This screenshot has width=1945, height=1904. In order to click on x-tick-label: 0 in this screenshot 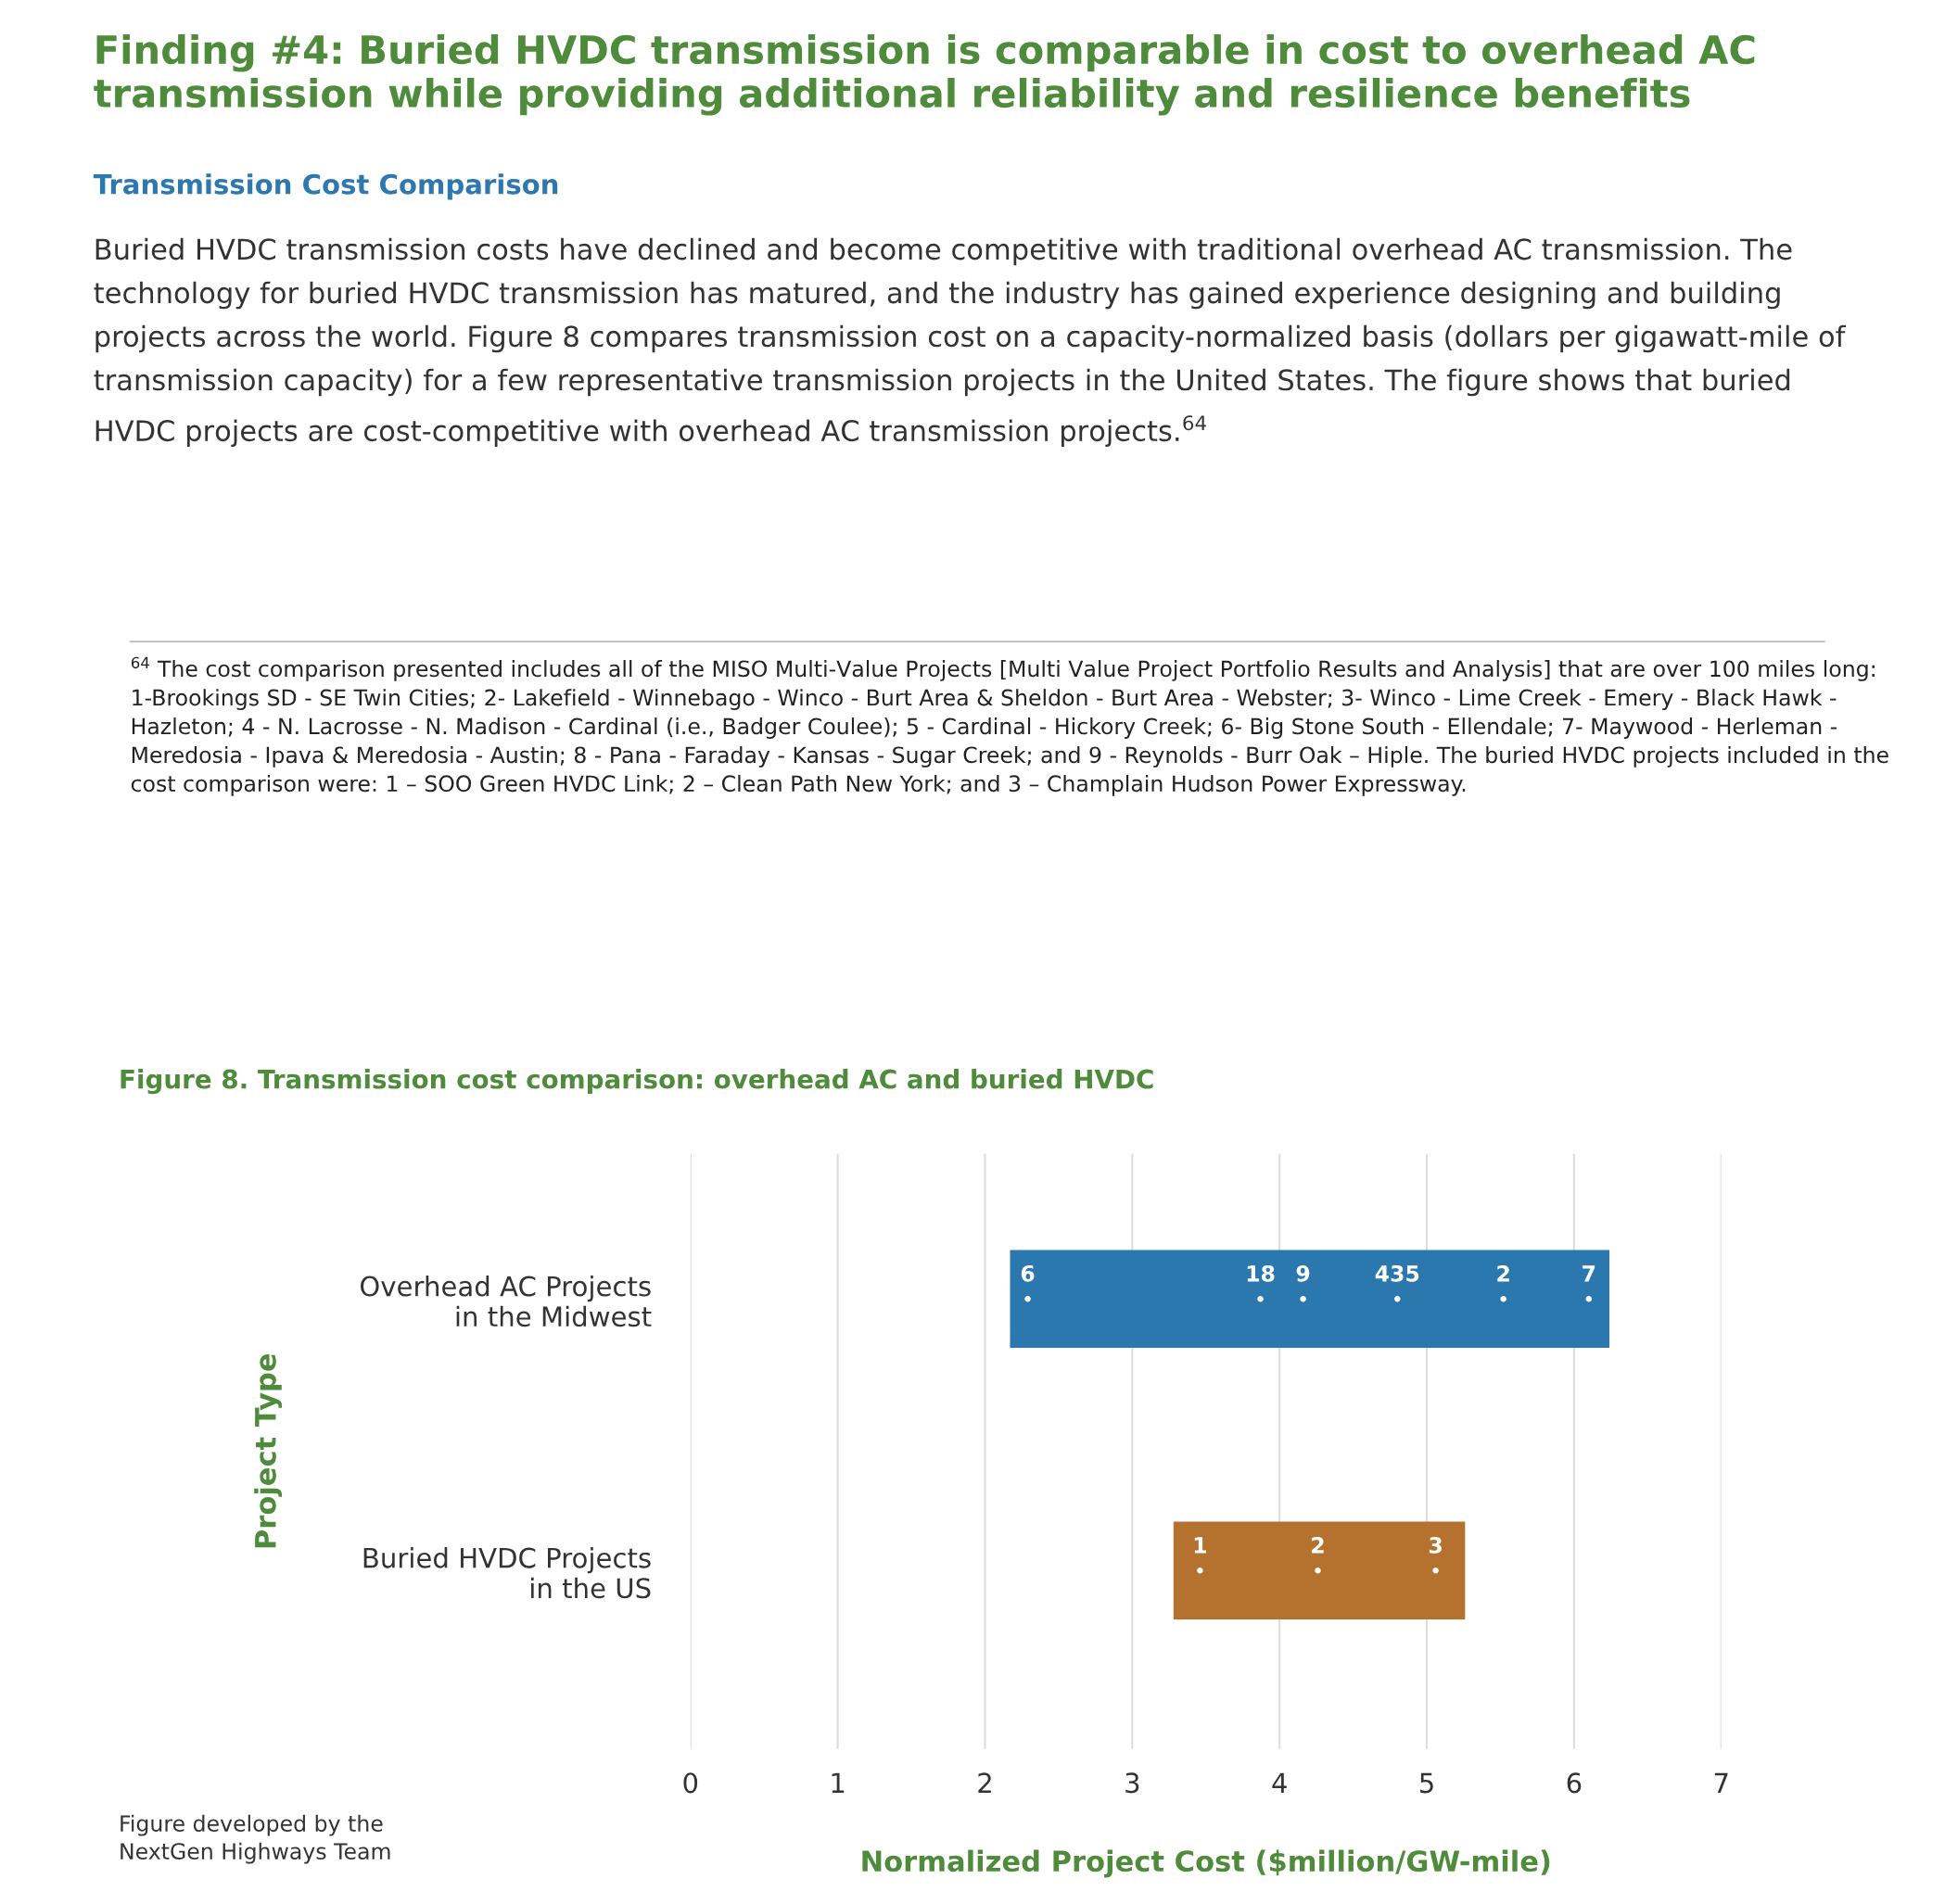, I will do `click(690, 1783)`.